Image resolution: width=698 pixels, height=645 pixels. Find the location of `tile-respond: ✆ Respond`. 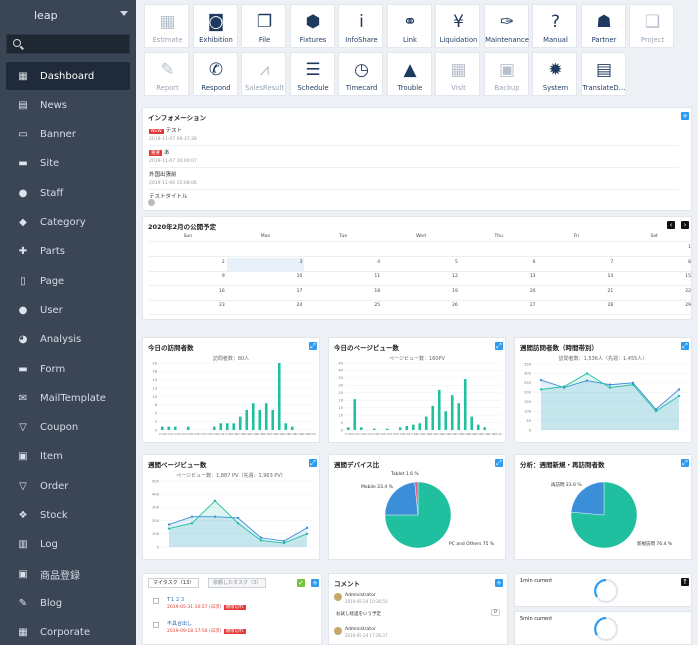

tile-respond: ✆ Respond is located at coordinates (215, 74).